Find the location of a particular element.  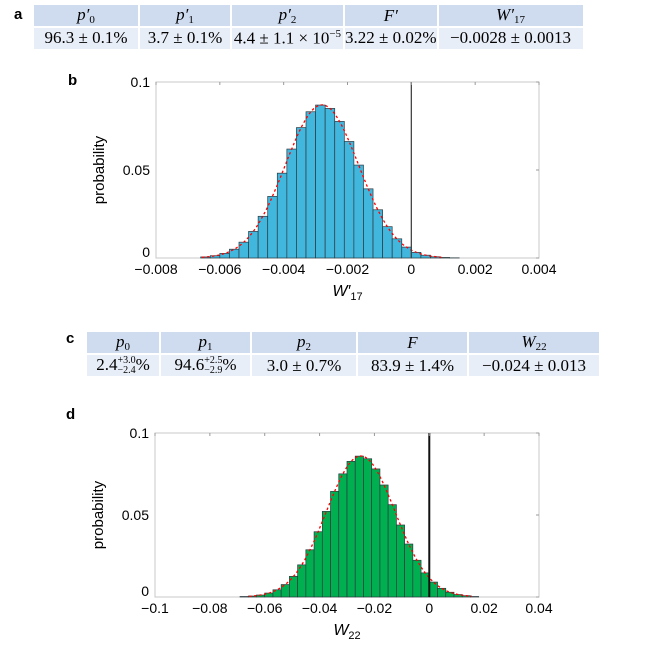

value-cell: 94.6 +2.5 −2.9% is located at coordinates (205, 366).